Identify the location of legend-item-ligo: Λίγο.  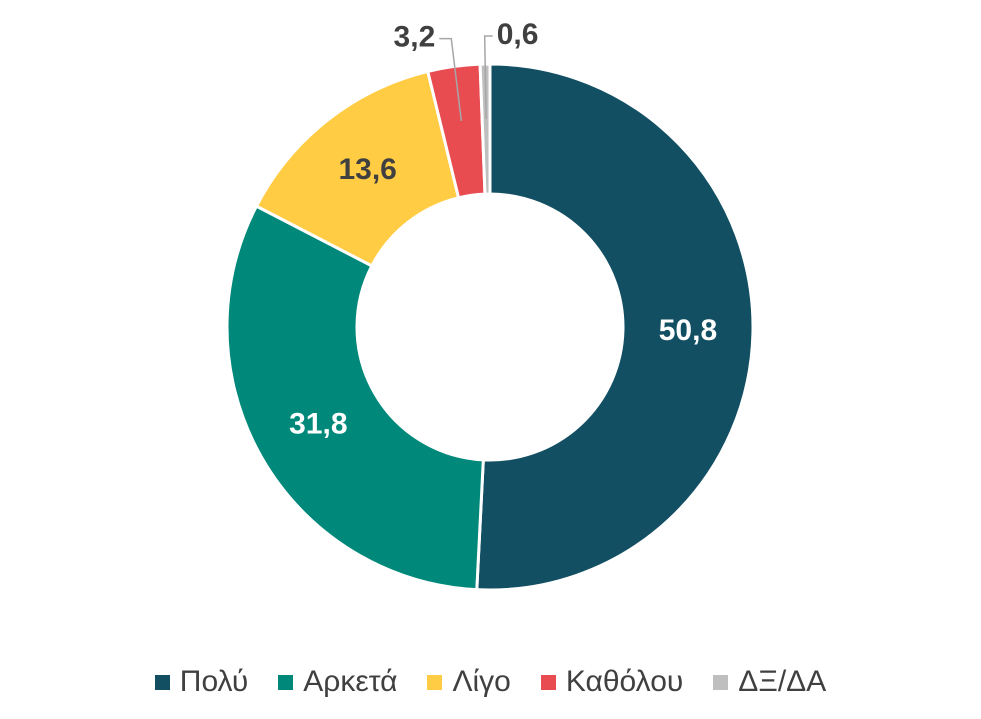
(469, 682).